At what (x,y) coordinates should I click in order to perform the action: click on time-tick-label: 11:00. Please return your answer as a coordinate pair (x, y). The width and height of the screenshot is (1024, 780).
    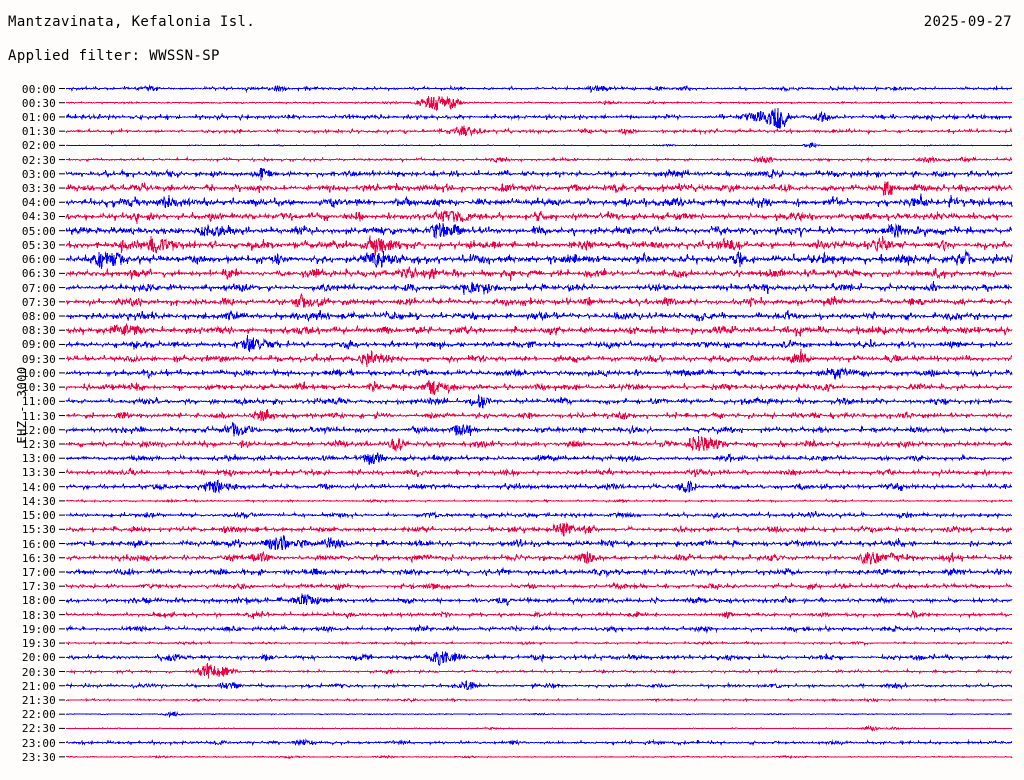
    Looking at the image, I should click on (38, 402).